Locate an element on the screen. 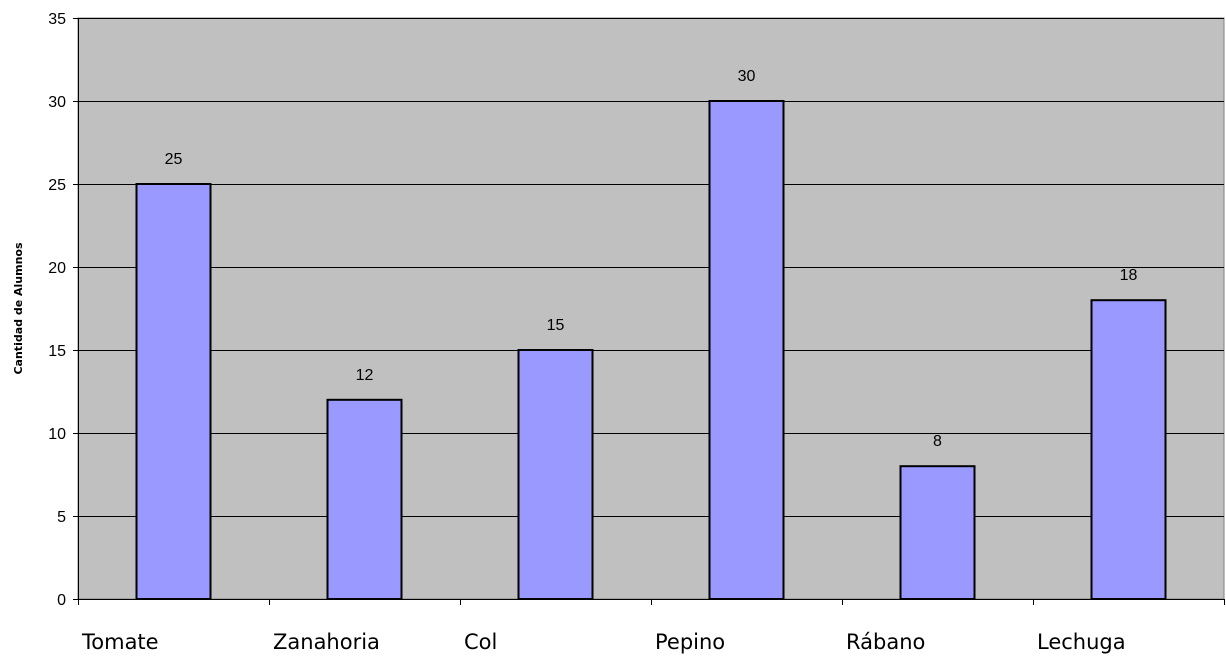 This screenshot has height=656, width=1226. bar-zanahoria is located at coordinates (364, 499).